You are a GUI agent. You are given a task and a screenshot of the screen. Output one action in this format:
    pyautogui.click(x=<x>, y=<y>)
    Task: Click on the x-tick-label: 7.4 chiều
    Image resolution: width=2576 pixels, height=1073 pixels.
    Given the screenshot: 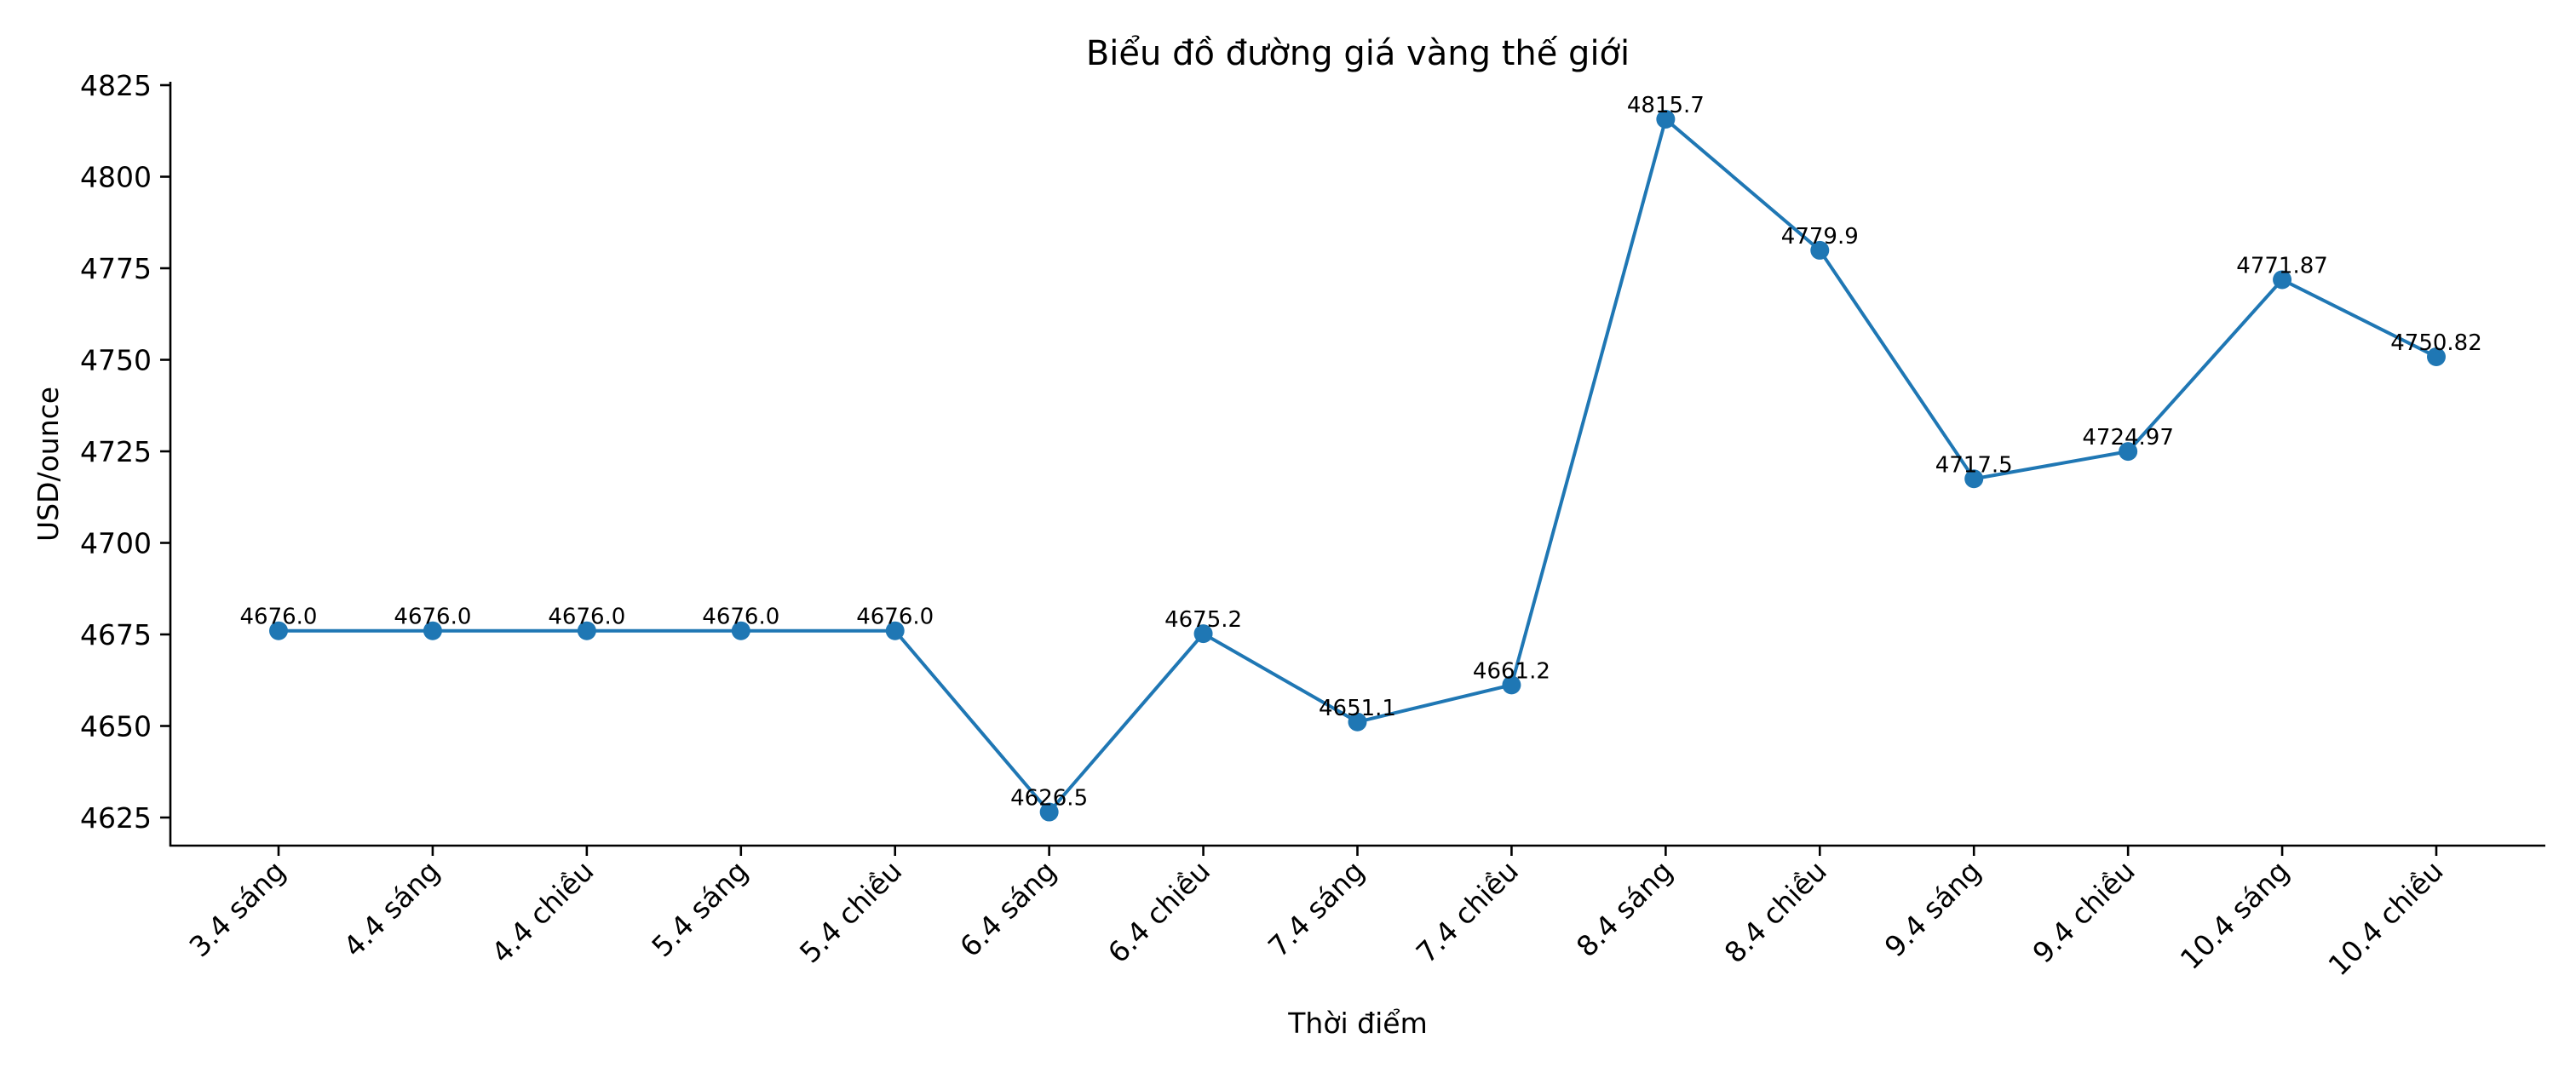 What is the action you would take?
    pyautogui.click(x=1468, y=911)
    